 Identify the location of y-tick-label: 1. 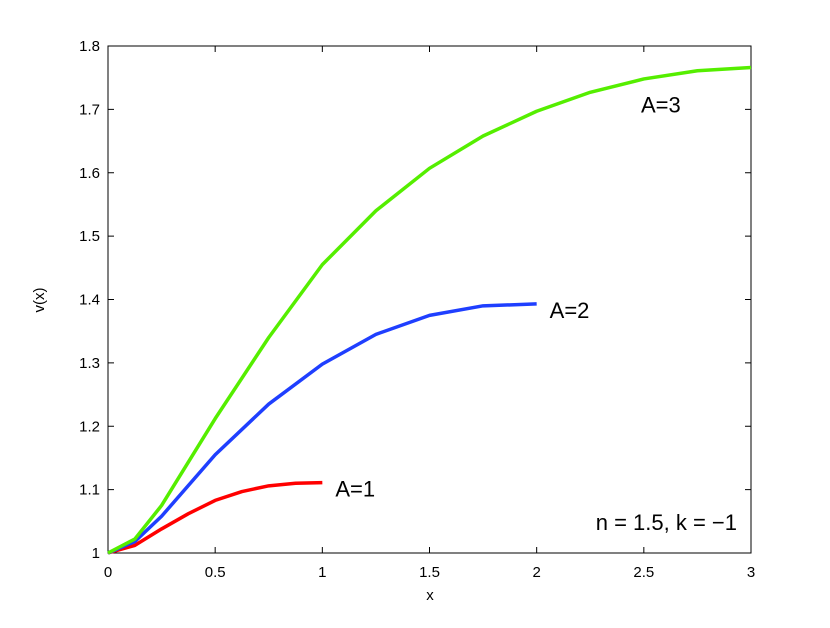
(96, 553).